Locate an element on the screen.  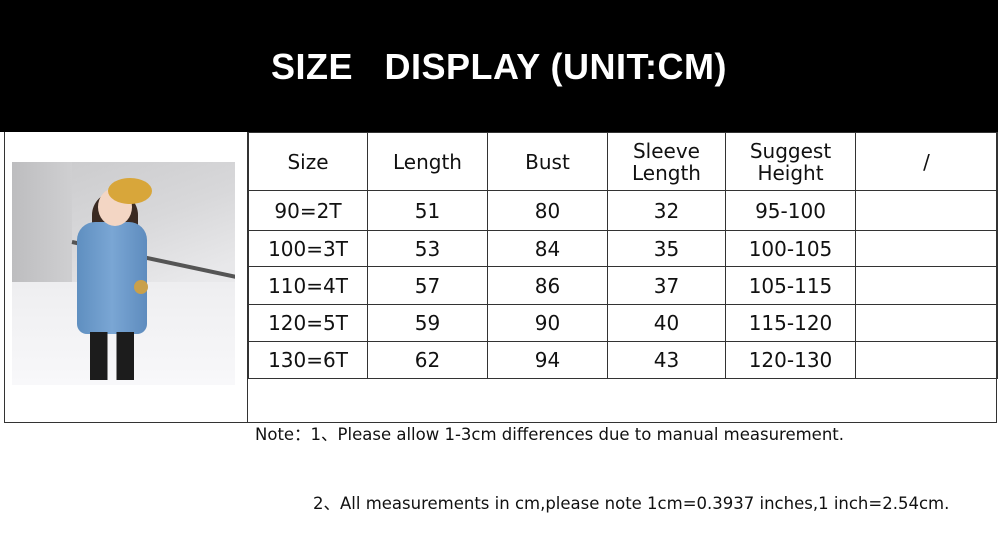
table-cell: 62 is located at coordinates (427, 360).